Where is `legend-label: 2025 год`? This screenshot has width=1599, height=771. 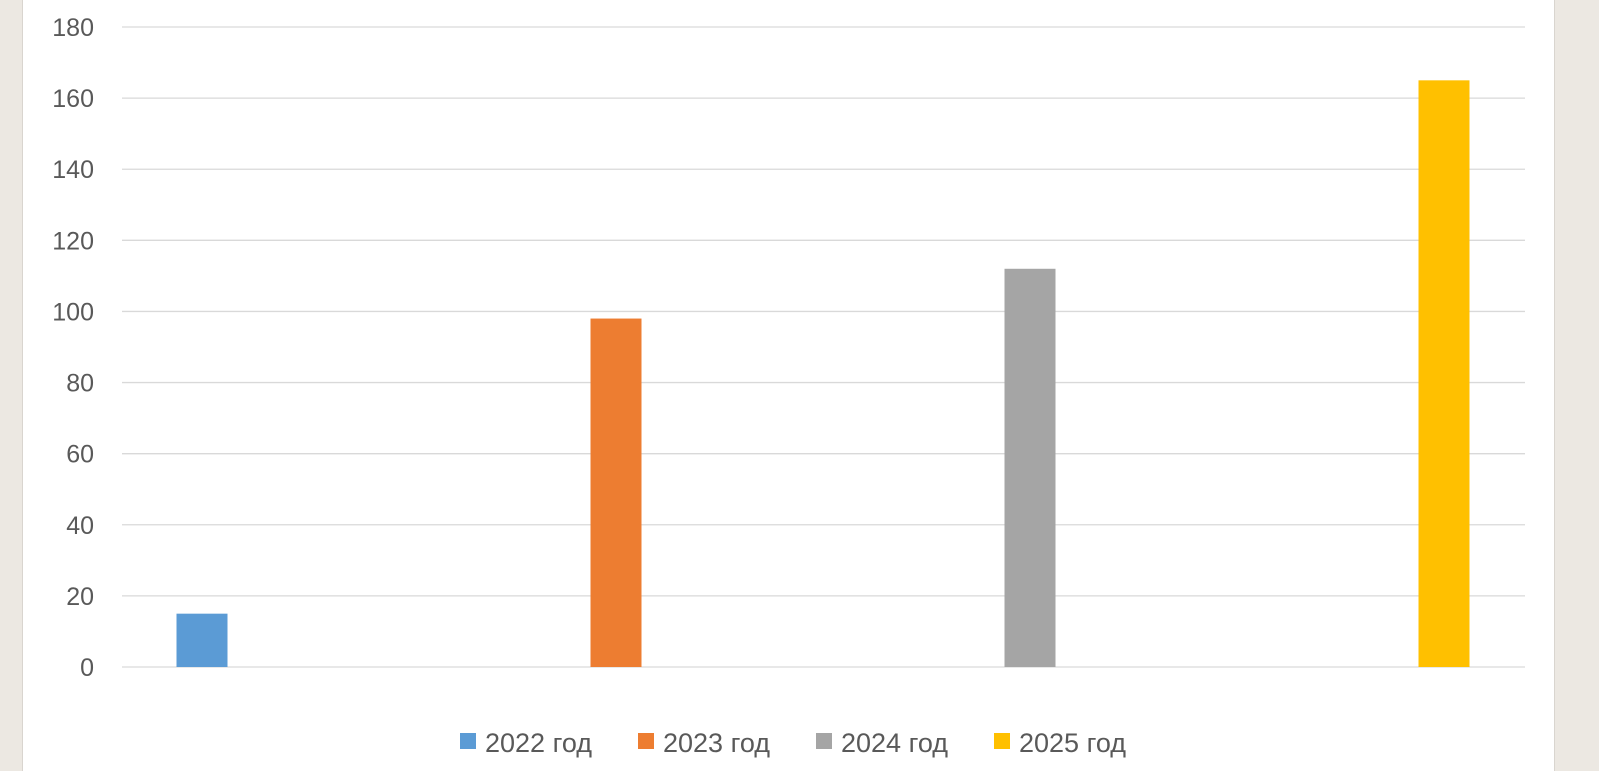
legend-label: 2025 год is located at coordinates (1072, 743).